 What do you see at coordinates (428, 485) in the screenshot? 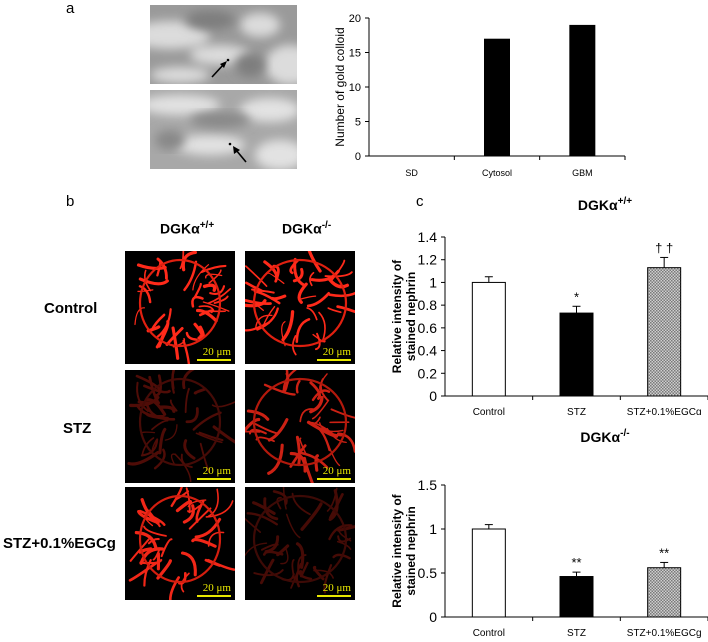
I see `y-tick-label: 1.5` at bounding box center [428, 485].